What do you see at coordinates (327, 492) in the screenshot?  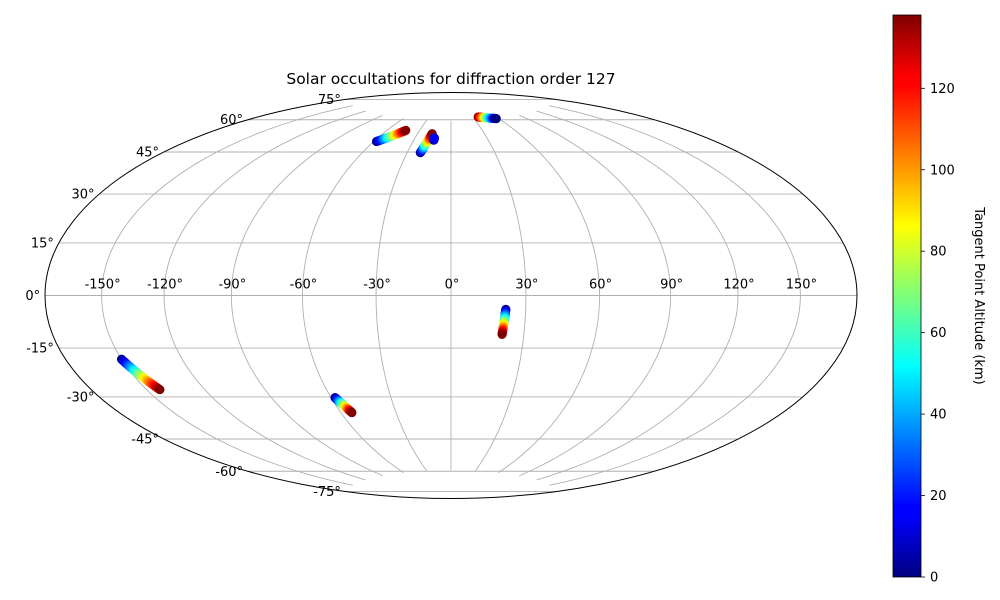 I see `lat-tick-label: -75°` at bounding box center [327, 492].